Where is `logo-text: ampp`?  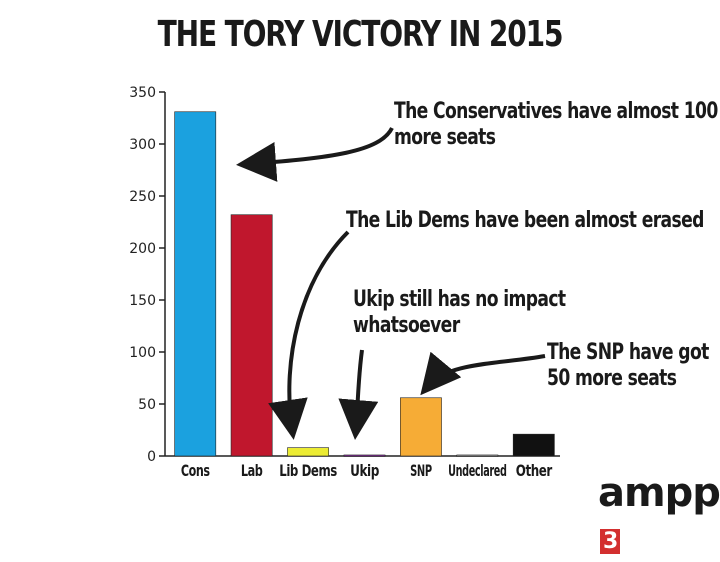 logo-text: ampp is located at coordinates (659, 493).